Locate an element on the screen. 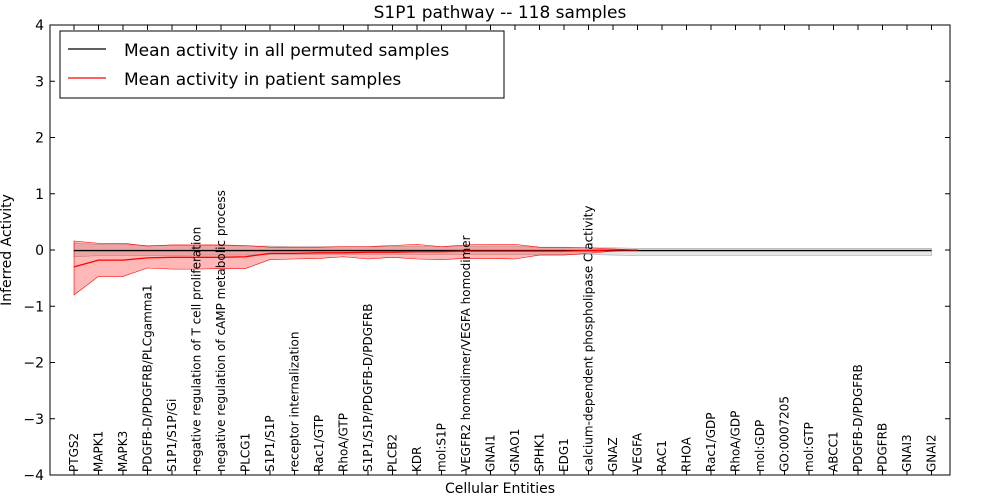 This screenshot has height=500, width=1000. category-label: GNAI3 is located at coordinates (907, 453).